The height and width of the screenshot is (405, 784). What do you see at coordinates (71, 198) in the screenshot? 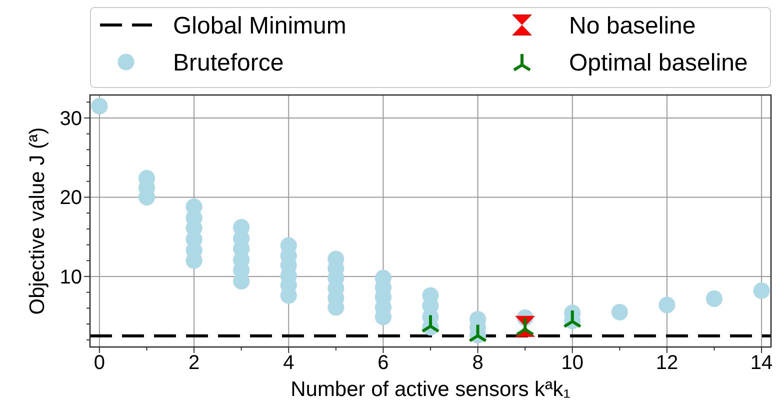
I see `y-tick-label: 20` at bounding box center [71, 198].